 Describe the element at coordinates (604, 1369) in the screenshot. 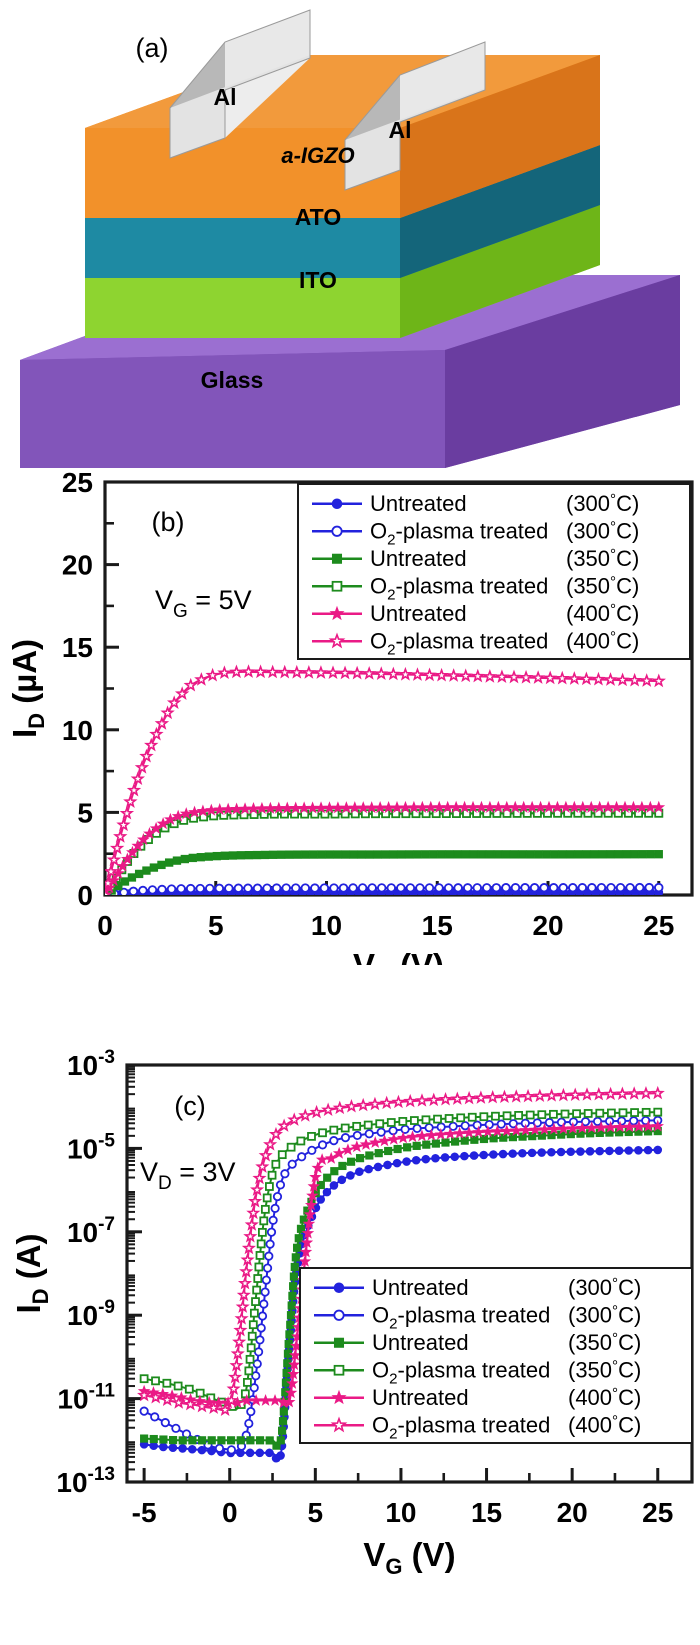

I see `legend-temperature: (350°C)` at that location.